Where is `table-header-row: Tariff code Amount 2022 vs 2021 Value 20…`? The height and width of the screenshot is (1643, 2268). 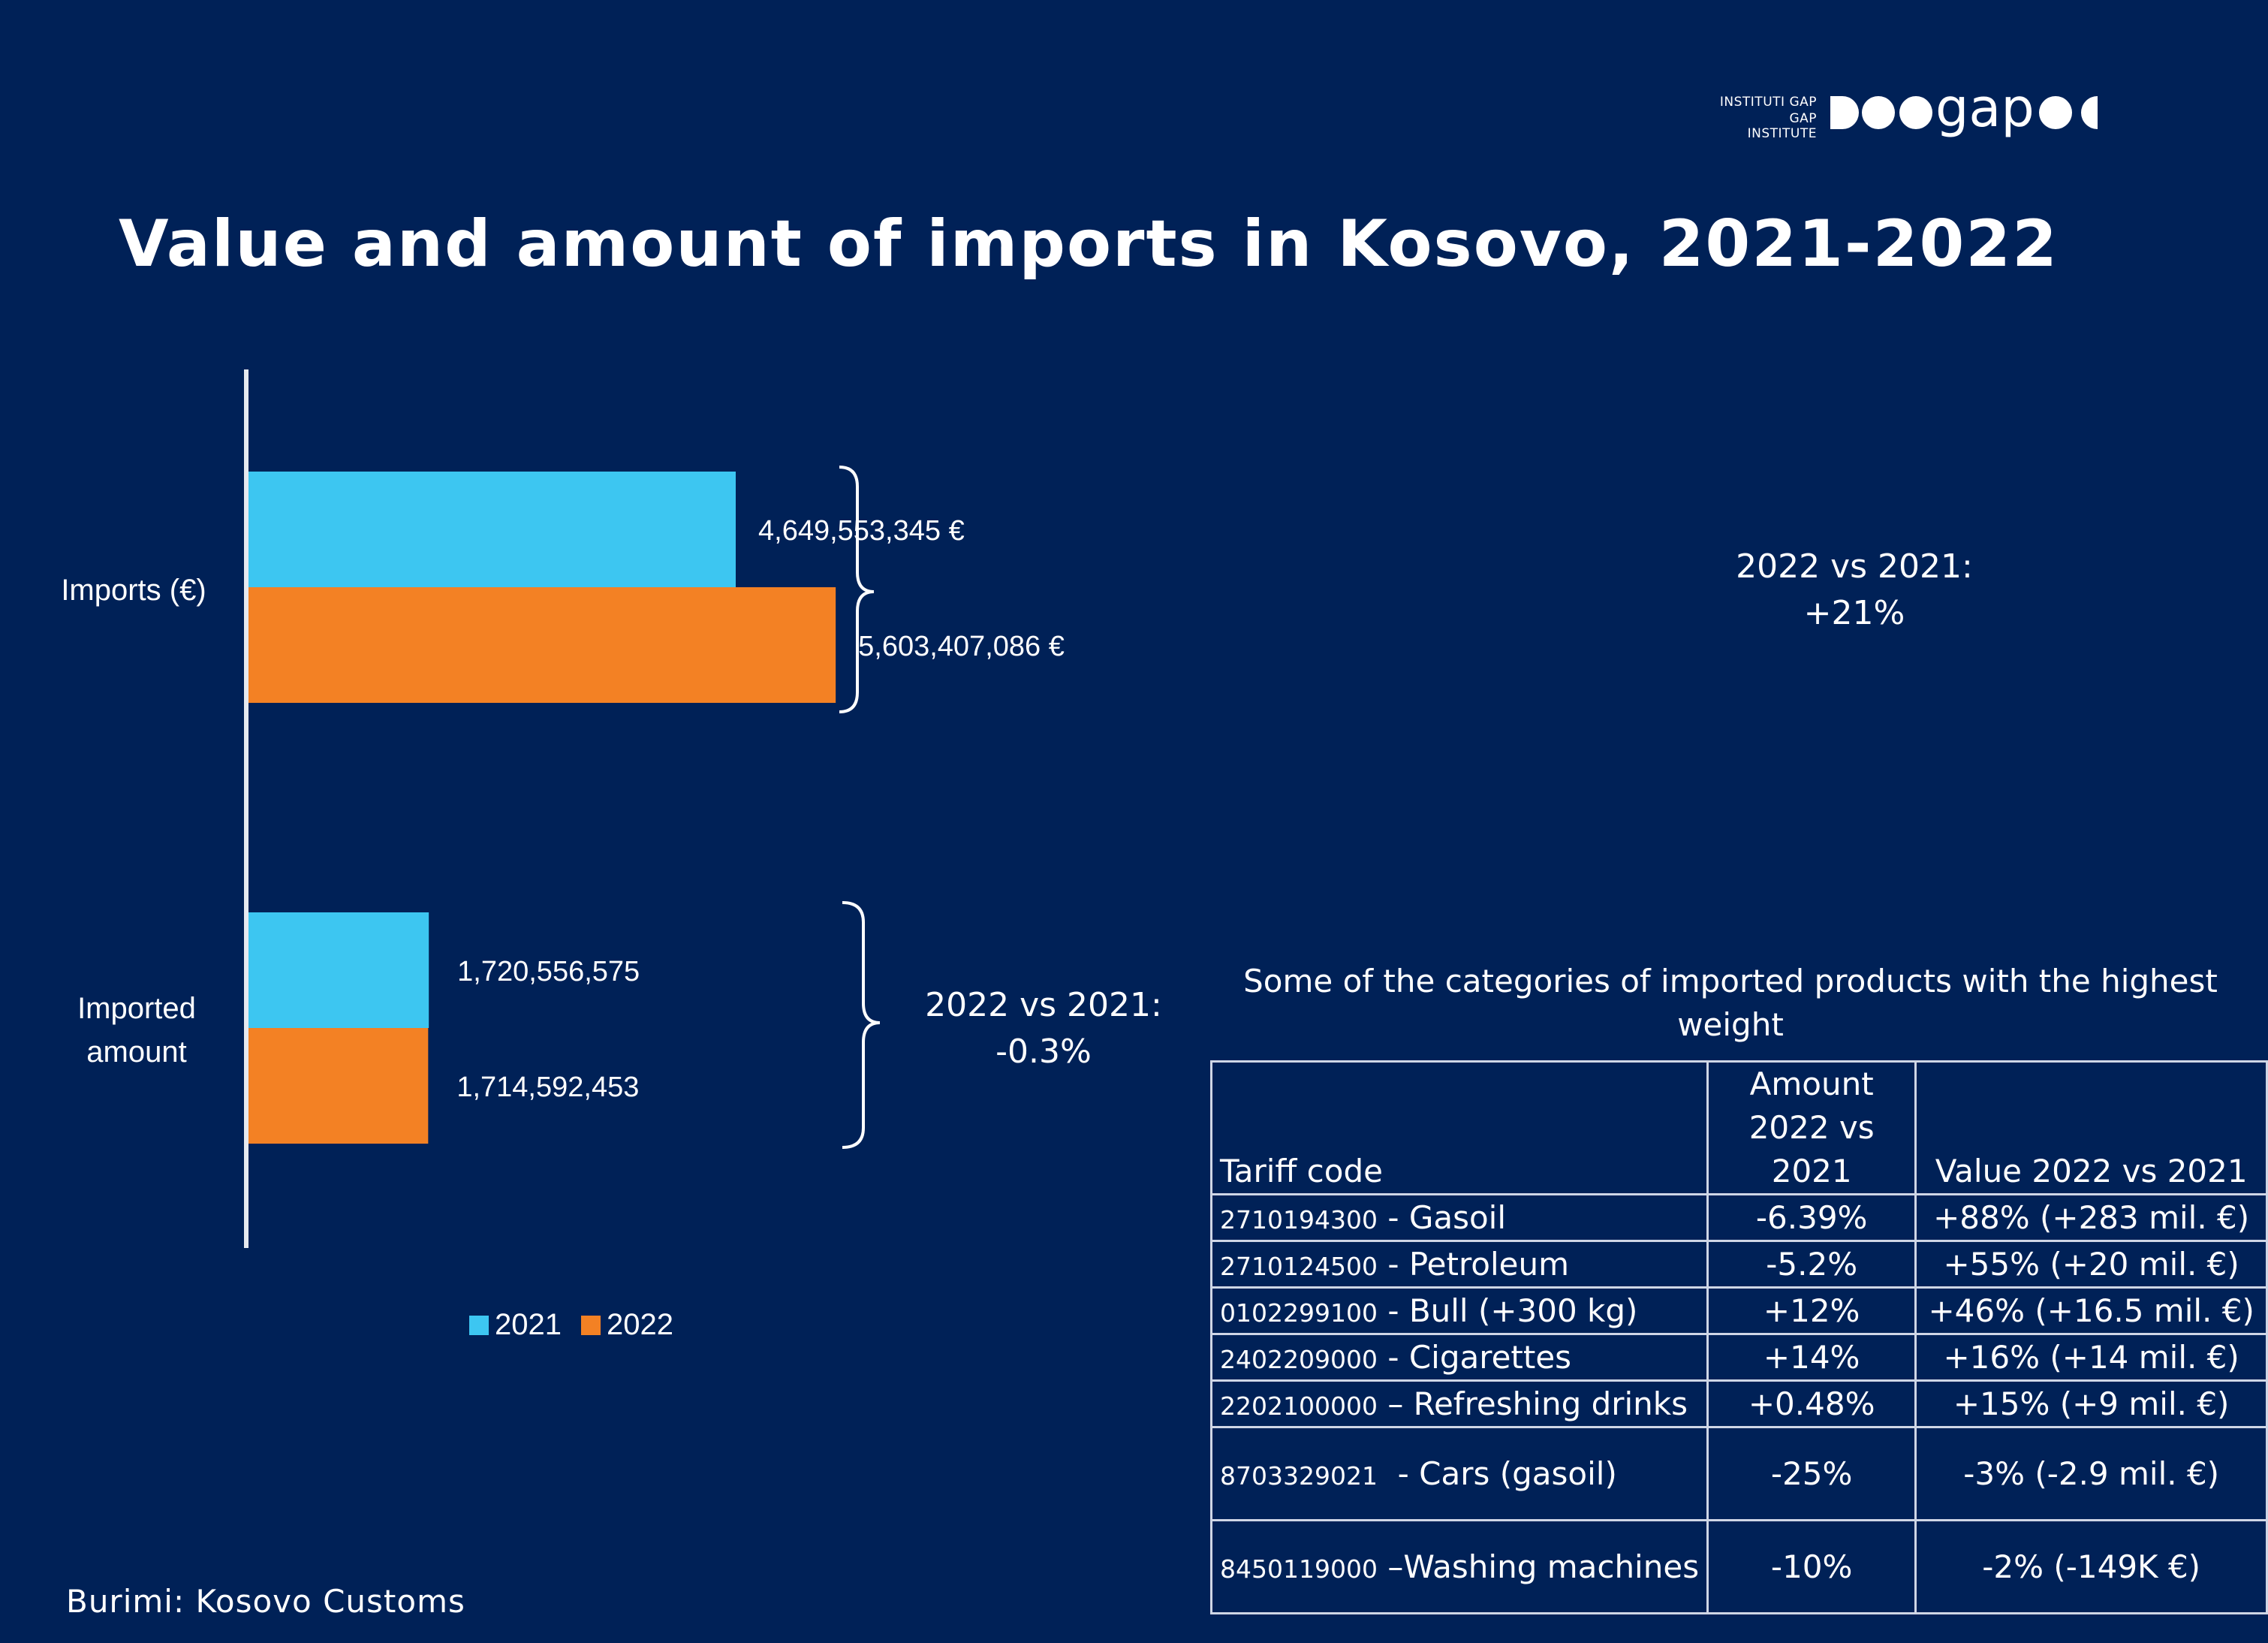 table-header-row: Tariff code Amount 2022 vs 2021 Value 20… is located at coordinates (1739, 1127).